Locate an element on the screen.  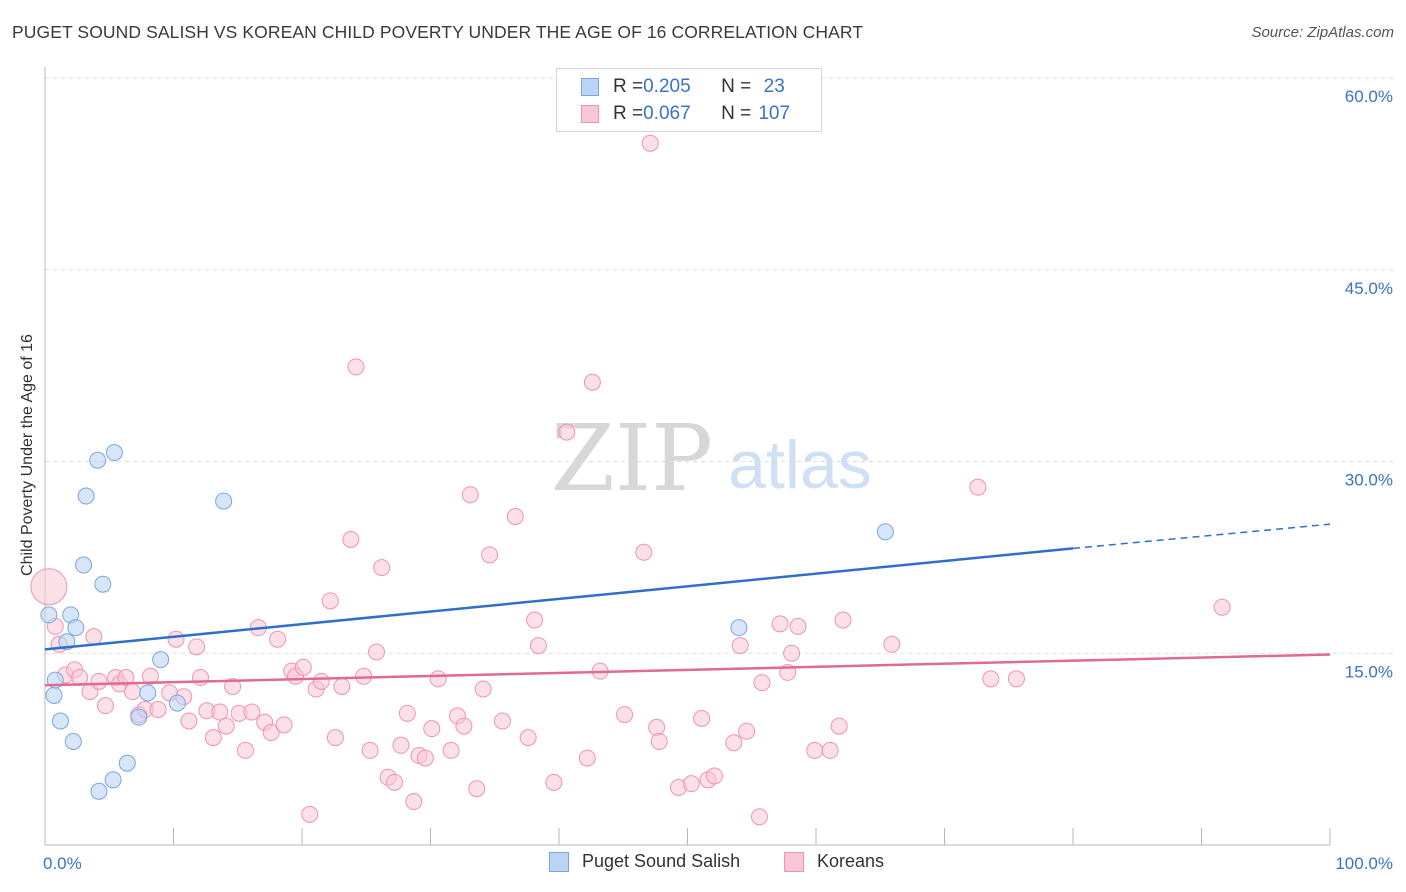
trendline-salish-extension is located at coordinates (1201, 536).